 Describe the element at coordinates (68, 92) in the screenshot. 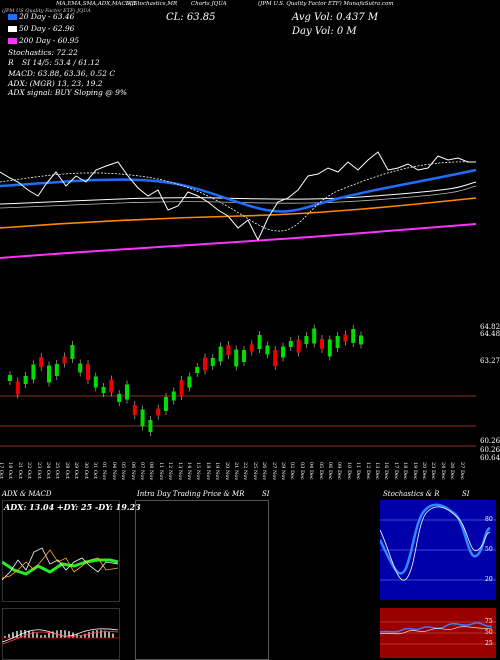

I see `adx-signal: ADX signal: BUY Sloping @ 9%` at that location.